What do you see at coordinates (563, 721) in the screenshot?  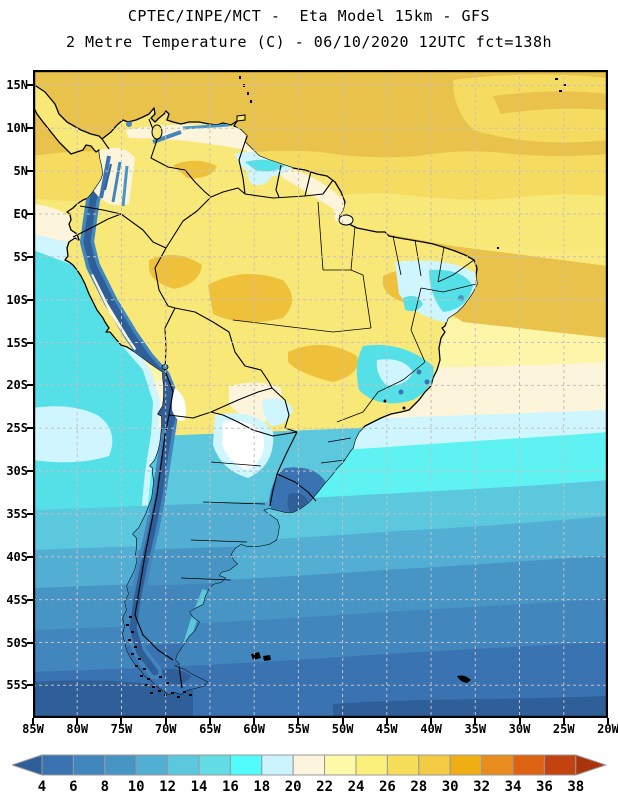 I see `lon-tick-25W` at bounding box center [563, 721].